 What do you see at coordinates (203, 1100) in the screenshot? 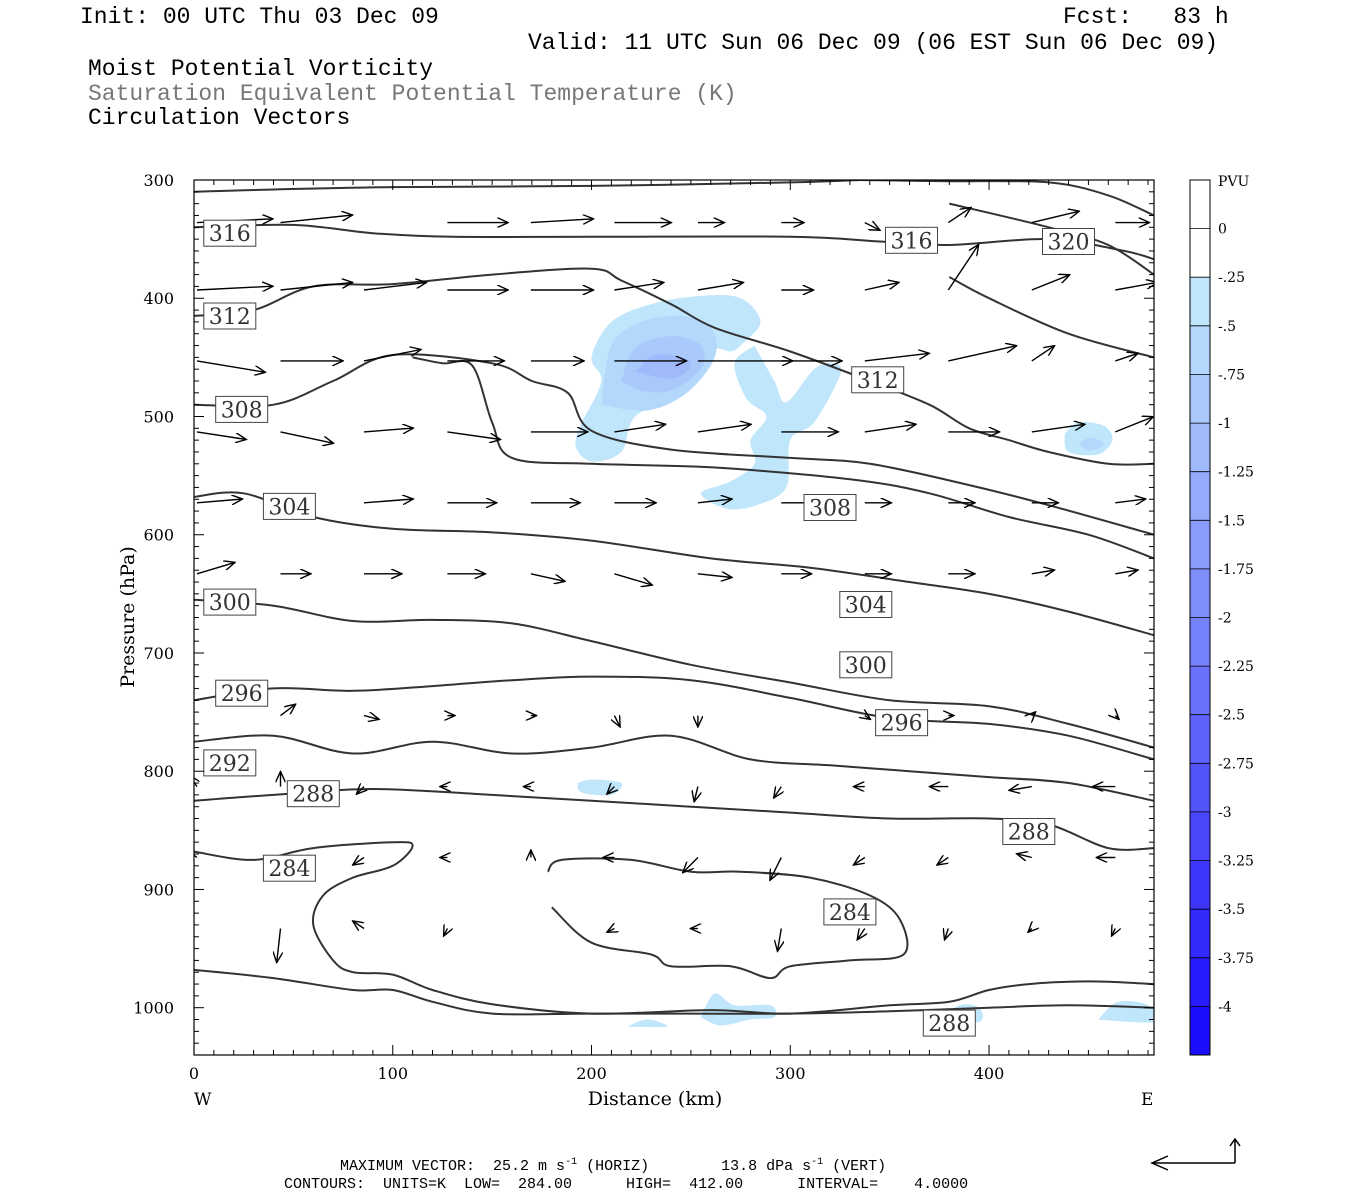
I see `x-axis-west-label: W` at bounding box center [203, 1100].